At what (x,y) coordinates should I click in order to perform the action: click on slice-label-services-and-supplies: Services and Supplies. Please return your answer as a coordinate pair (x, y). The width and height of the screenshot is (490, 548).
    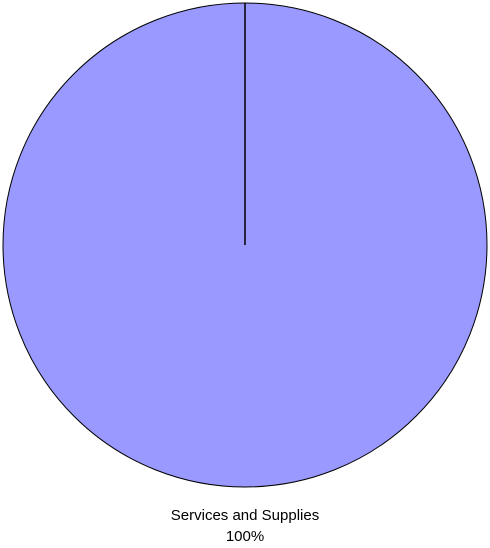
    Looking at the image, I should click on (245, 515).